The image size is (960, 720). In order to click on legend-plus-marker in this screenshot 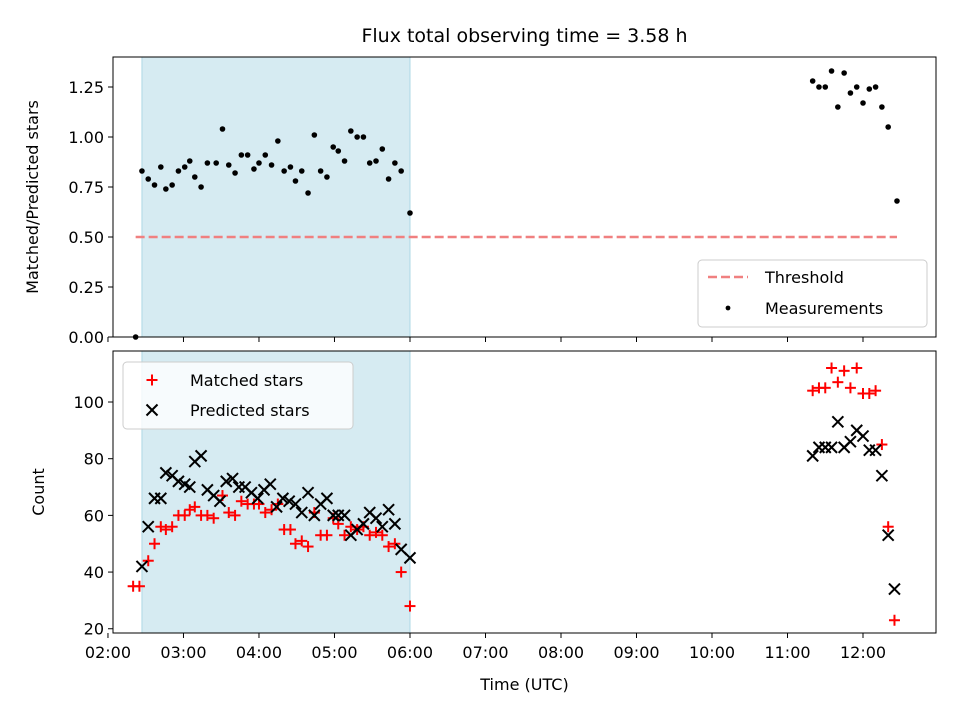, I will do `click(152, 380)`.